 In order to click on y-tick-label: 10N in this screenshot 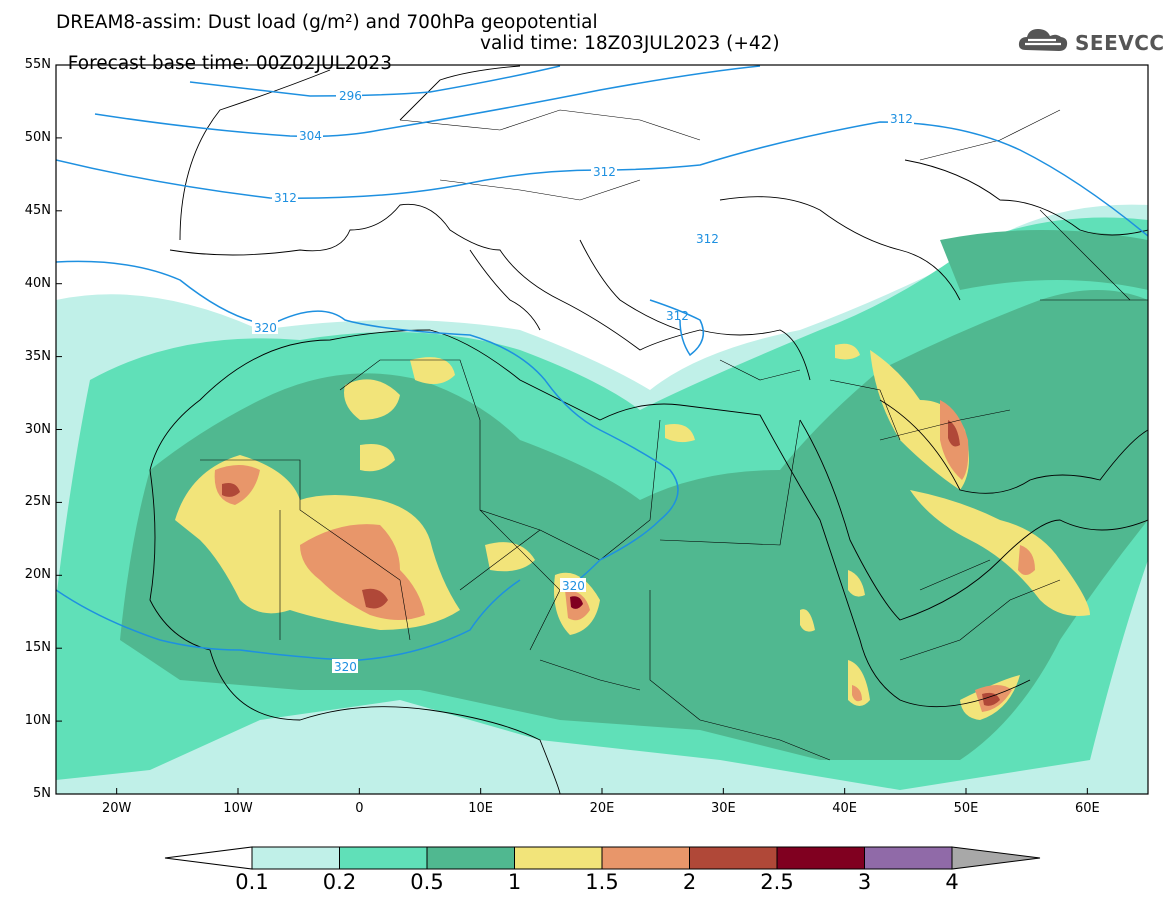, I will do `click(37, 721)`.